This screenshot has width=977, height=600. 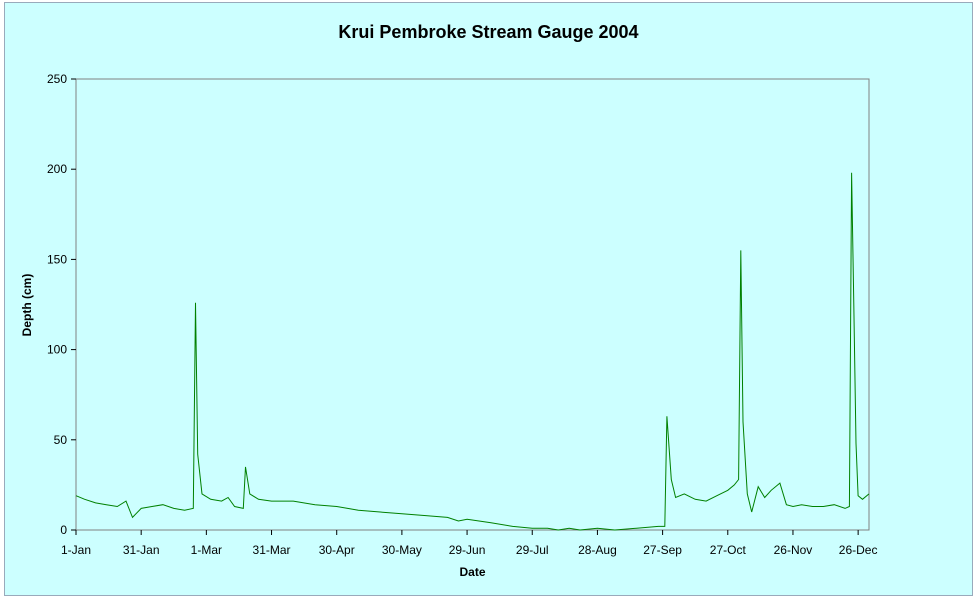 I want to click on y-tick-label: 100, so click(x=57, y=350).